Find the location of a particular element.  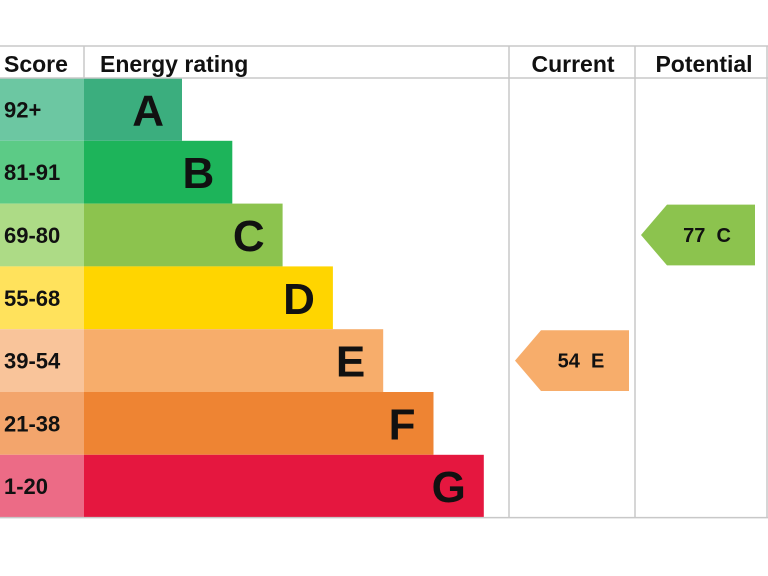

current-rating-label: 54 E is located at coordinates (581, 362).